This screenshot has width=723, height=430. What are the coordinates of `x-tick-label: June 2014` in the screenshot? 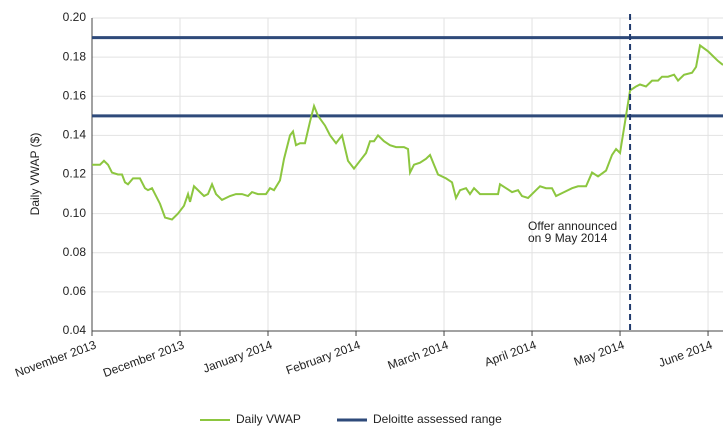 It's located at (686, 354).